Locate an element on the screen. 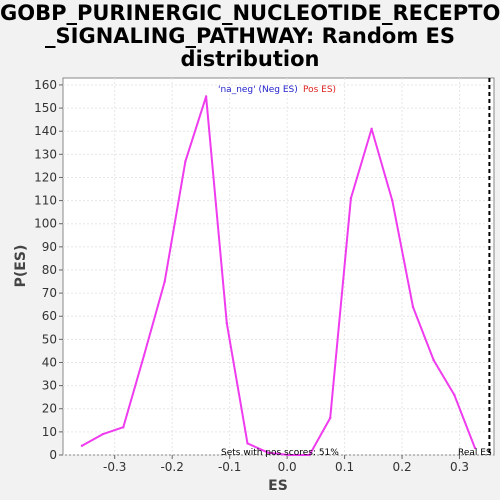 The image size is (500, 500). y-tick-label: 80 is located at coordinates (49, 270).